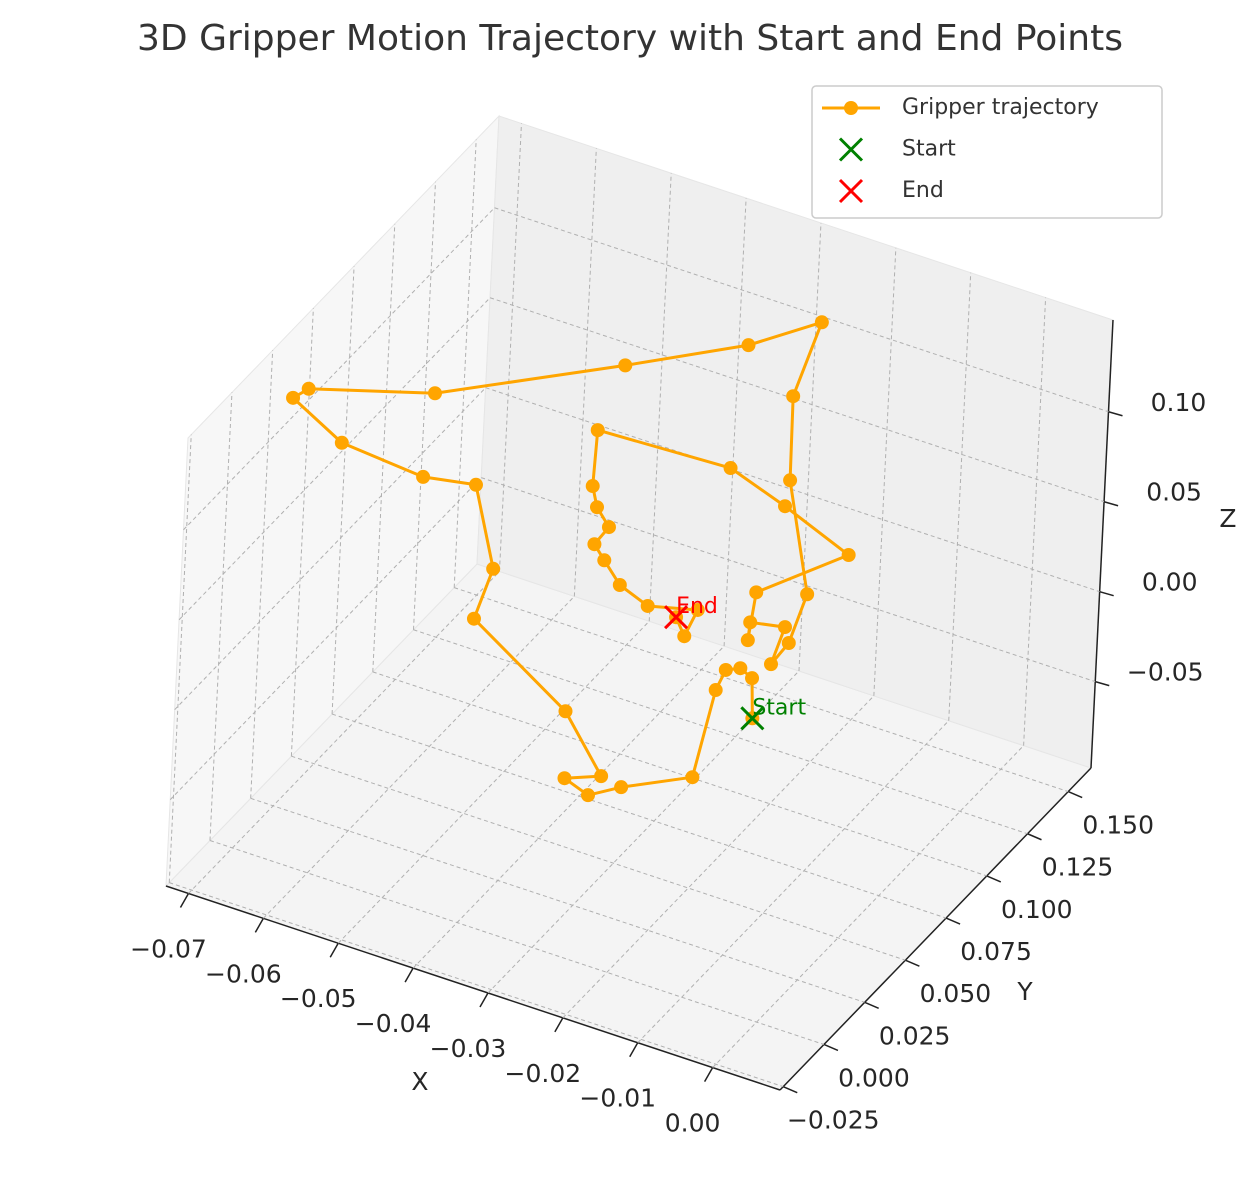 This screenshot has height=1184, width=1259. I want to click on x-tick-label: −0.03, so click(468, 1048).